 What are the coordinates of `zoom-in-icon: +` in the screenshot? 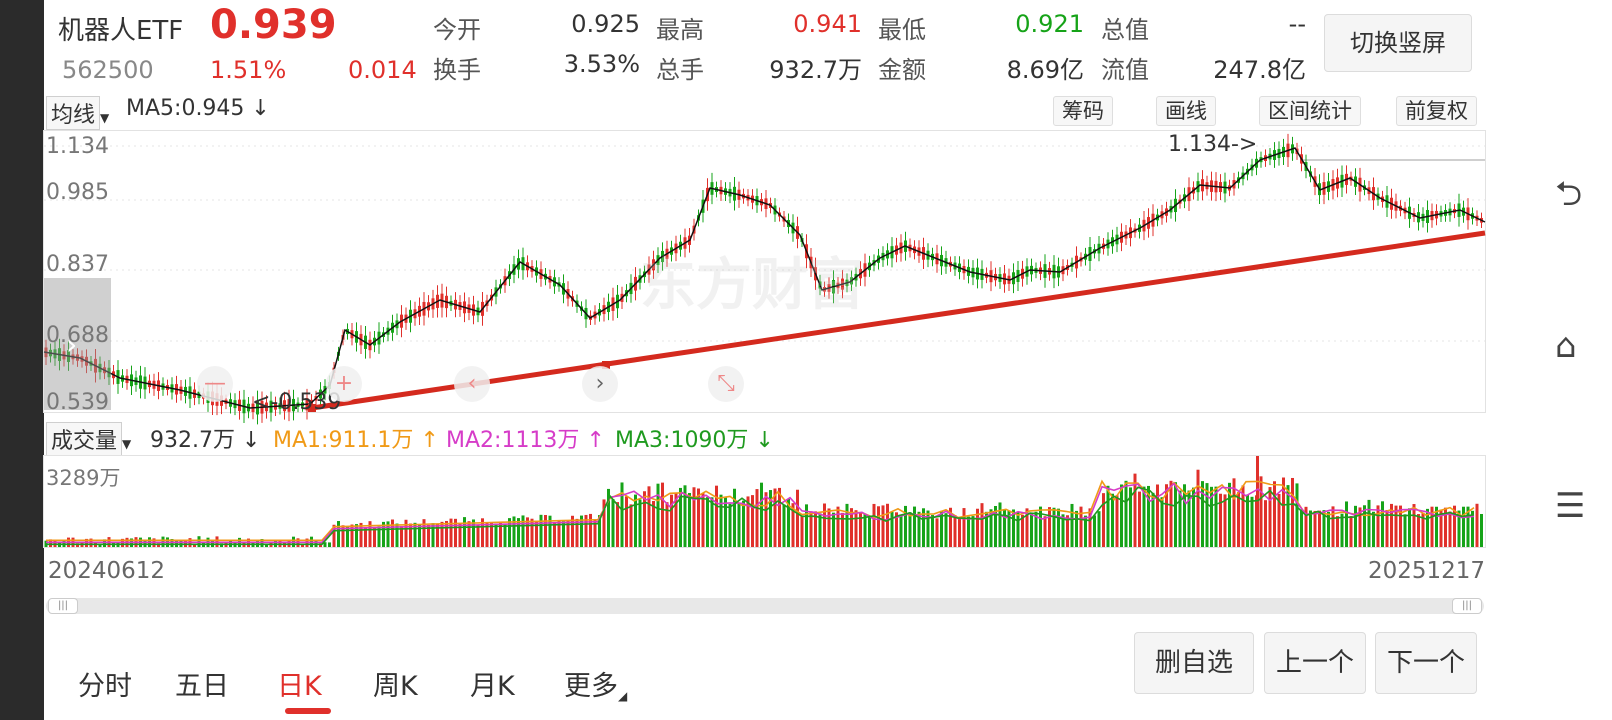 It's located at (344, 384).